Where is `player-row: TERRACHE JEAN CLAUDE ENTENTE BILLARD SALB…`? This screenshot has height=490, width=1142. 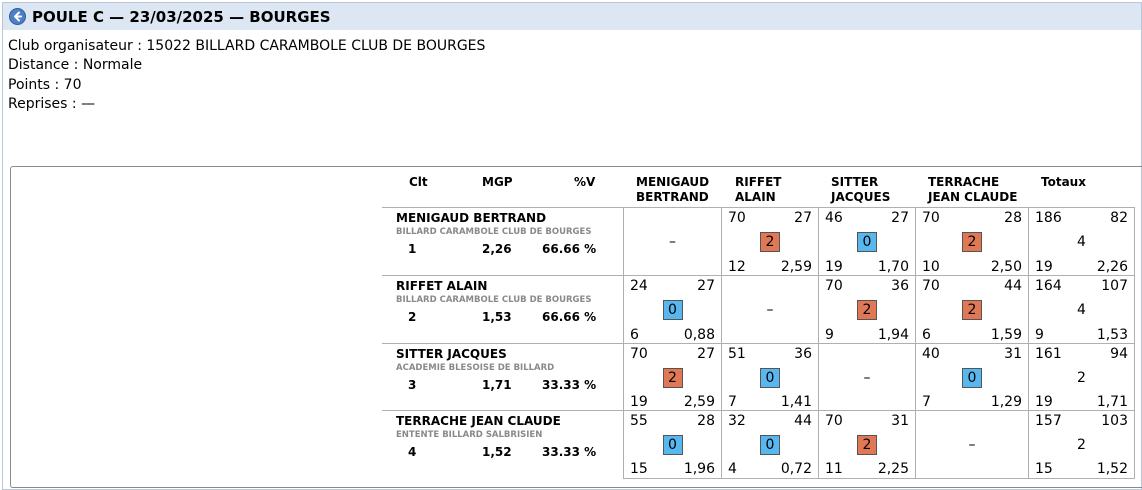 player-row: TERRACHE JEAN CLAUDE ENTENTE BILLARD SALB… is located at coordinates (503, 444).